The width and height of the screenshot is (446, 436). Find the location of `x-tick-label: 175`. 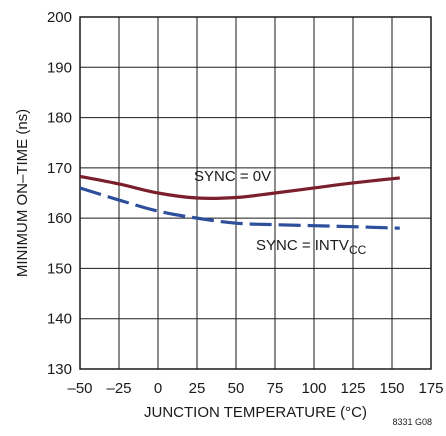

x-tick-label: 175 is located at coordinates (430, 388).